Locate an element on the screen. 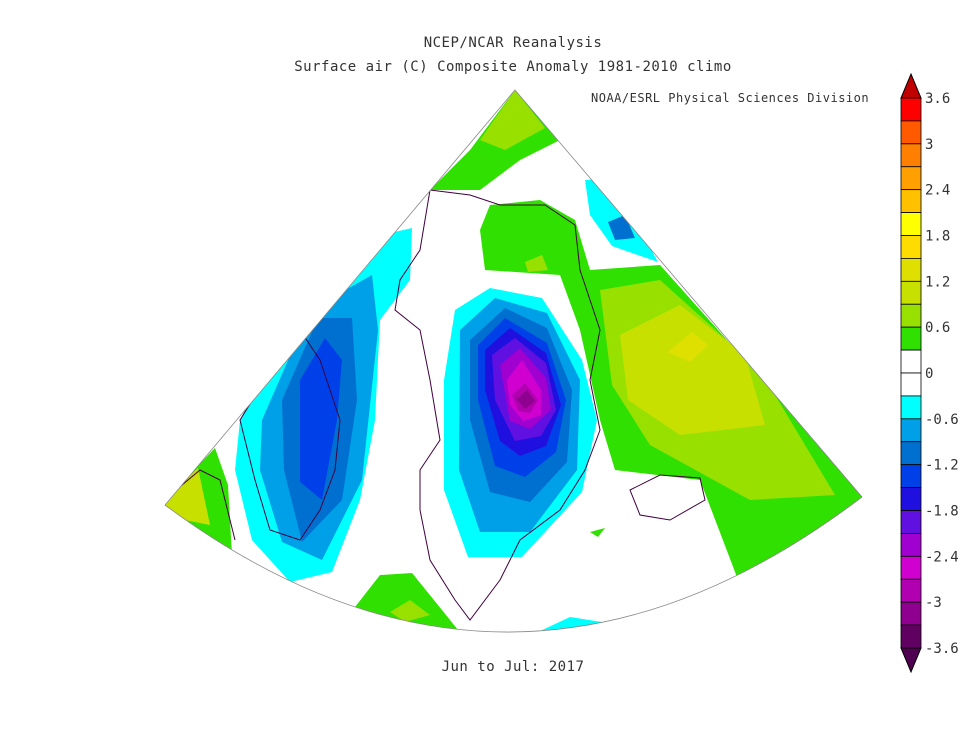 The width and height of the screenshot is (960, 744). colorbar: 3.6 3 2.4 1.8 1.2 0.6 0 -0.6 -1.2 -1.8 -2.4 -3 -3.6 is located at coordinates (929, 373).